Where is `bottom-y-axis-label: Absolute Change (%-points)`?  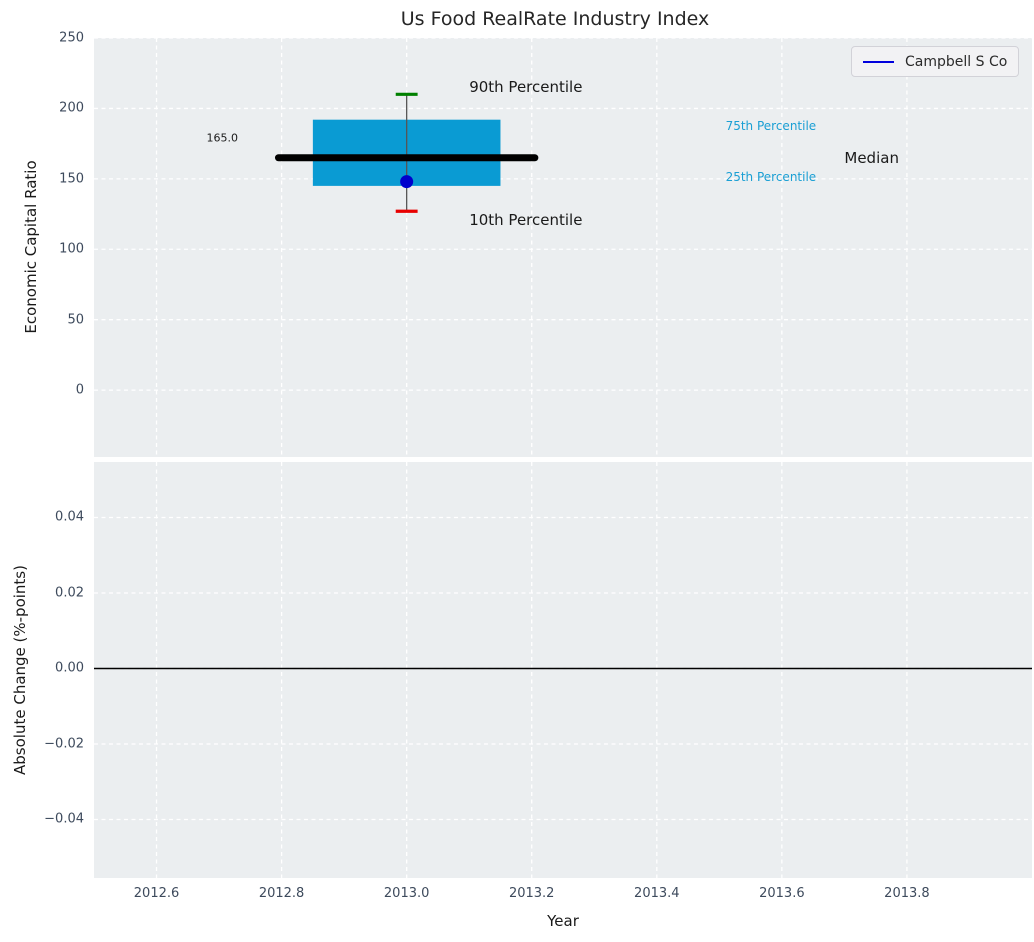 bottom-y-axis-label: Absolute Change (%-points) is located at coordinates (20, 670).